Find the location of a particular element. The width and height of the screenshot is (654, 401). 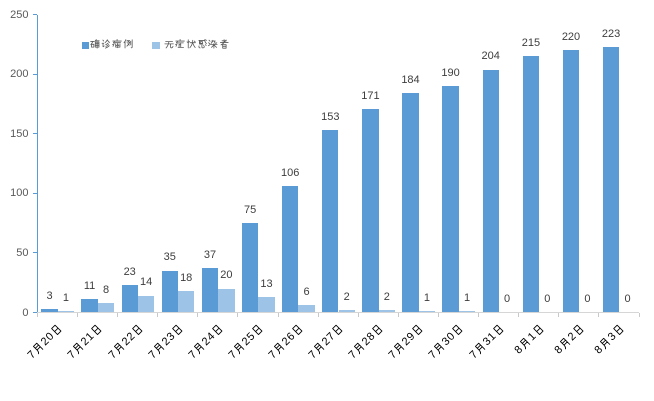

svg-text: 2 is located at coordinates (571, 336).